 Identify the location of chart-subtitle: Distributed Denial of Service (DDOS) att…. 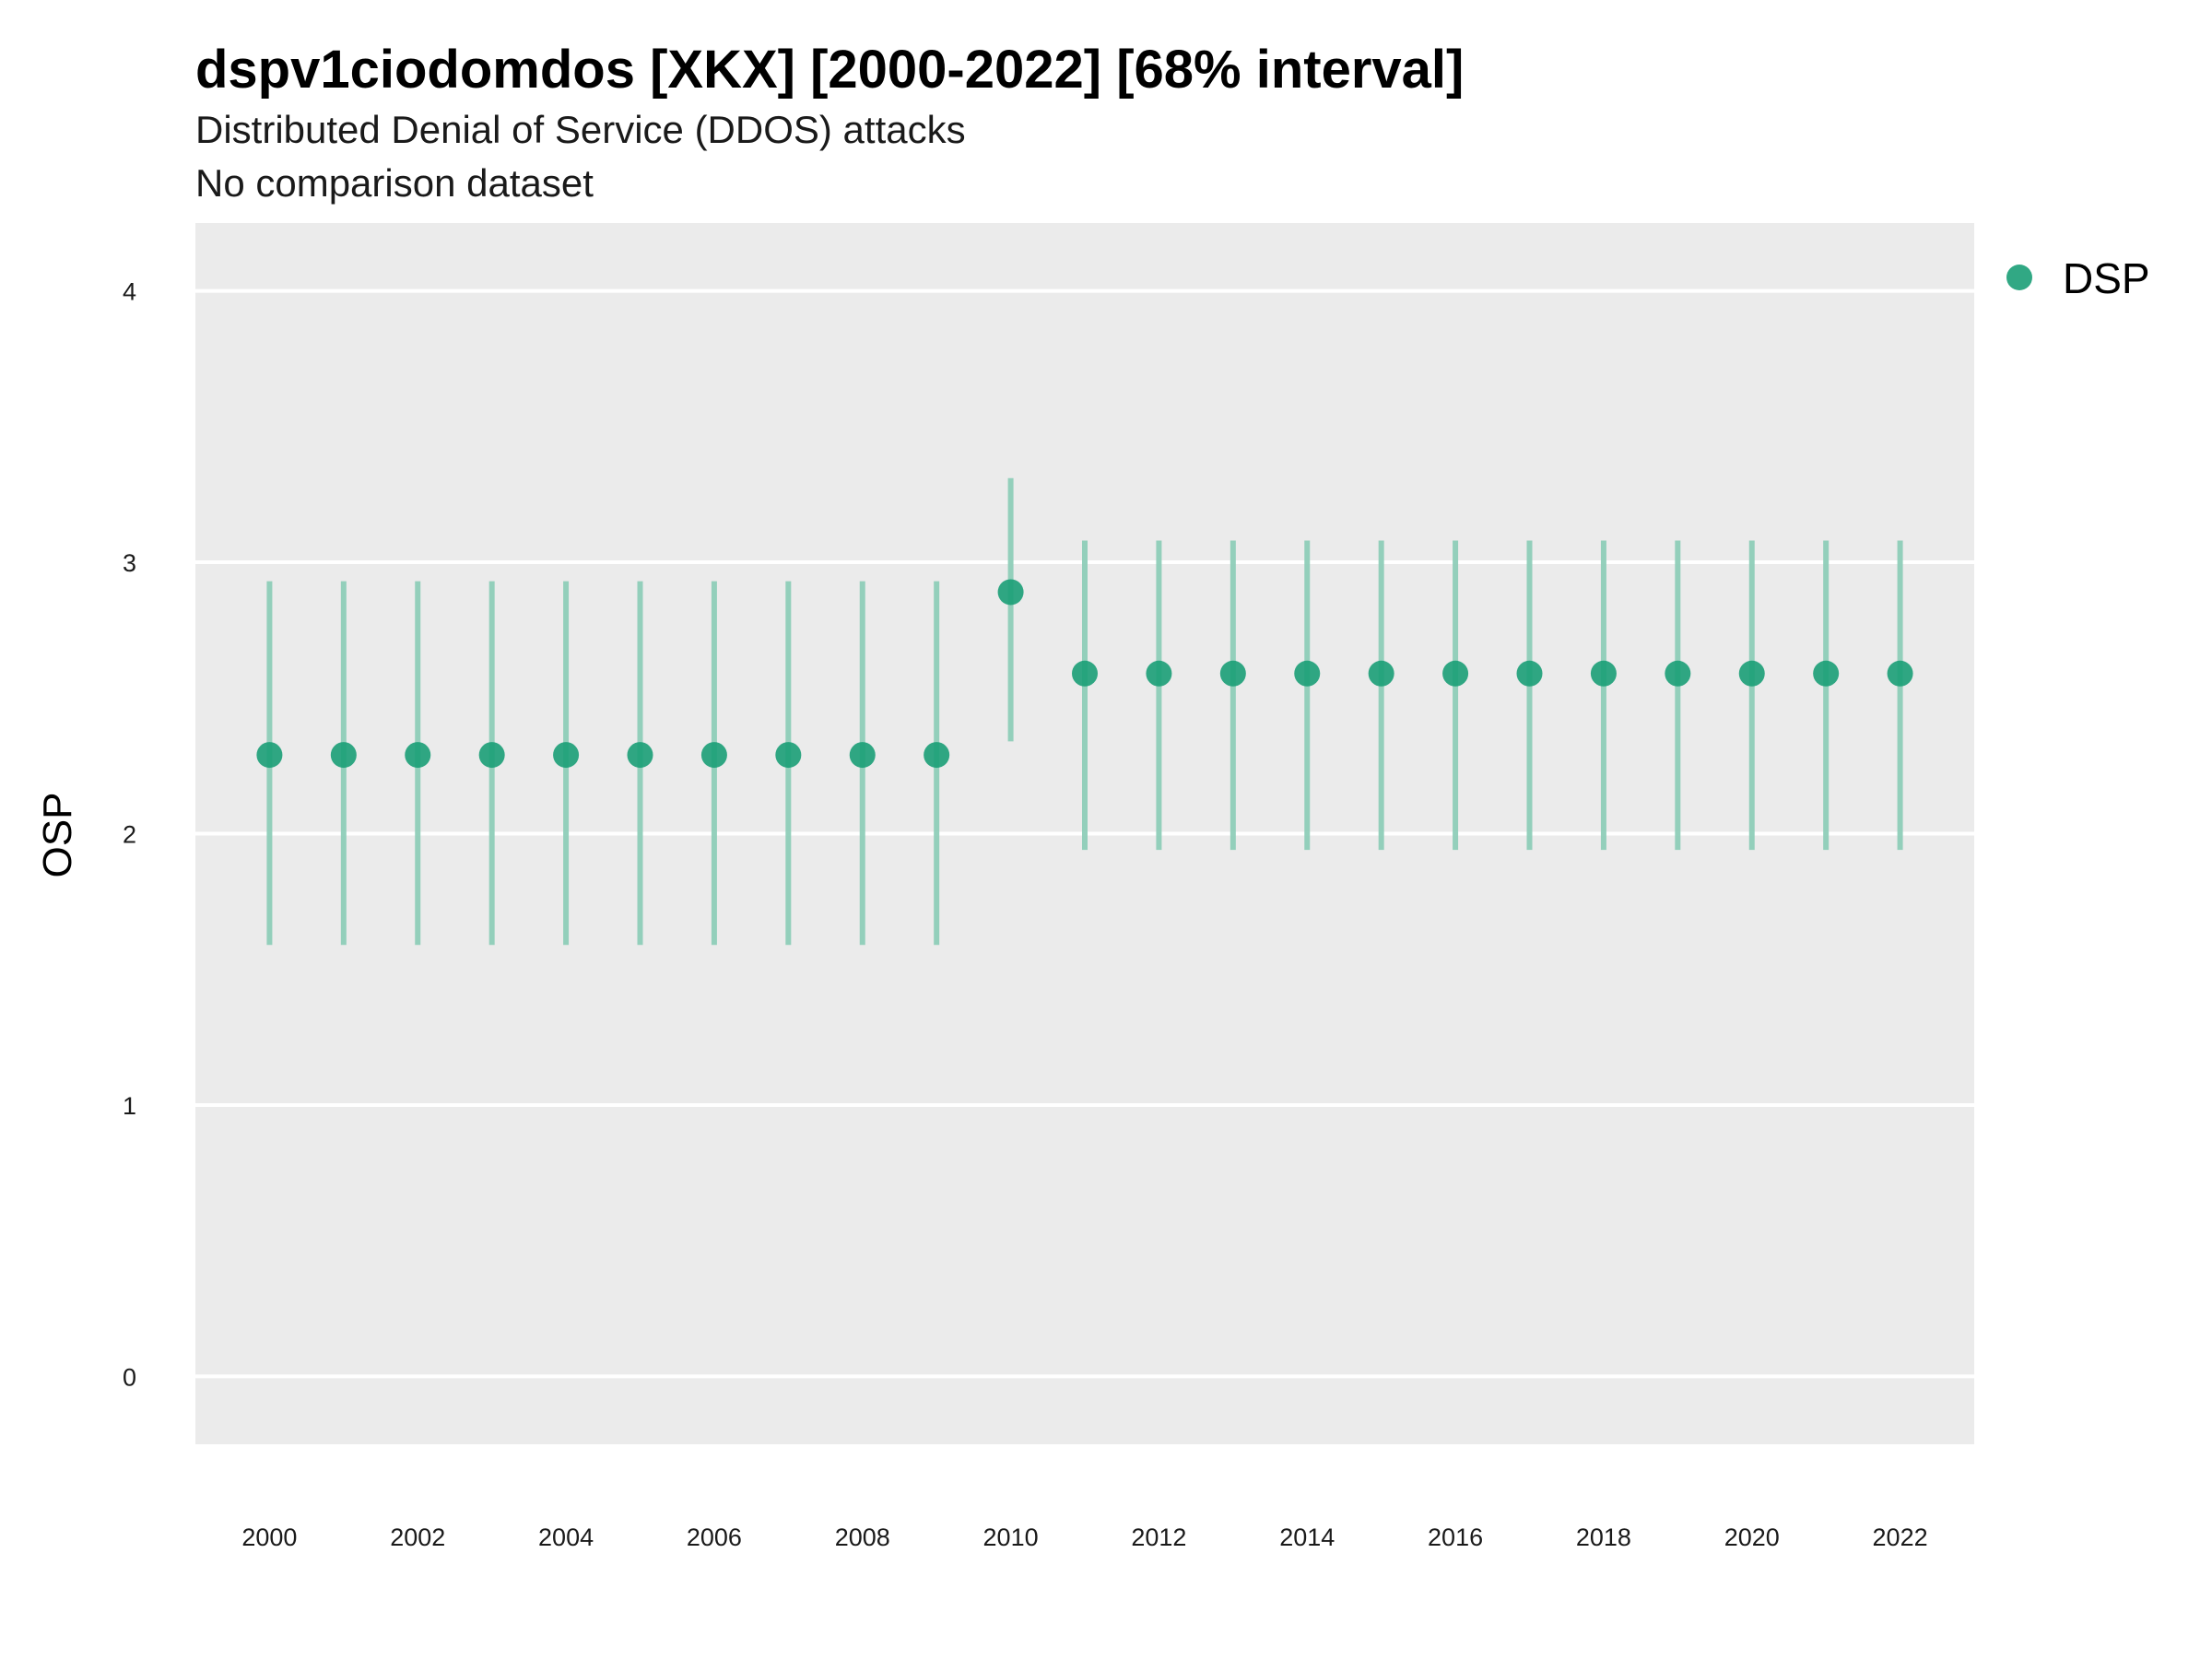
(580, 129).